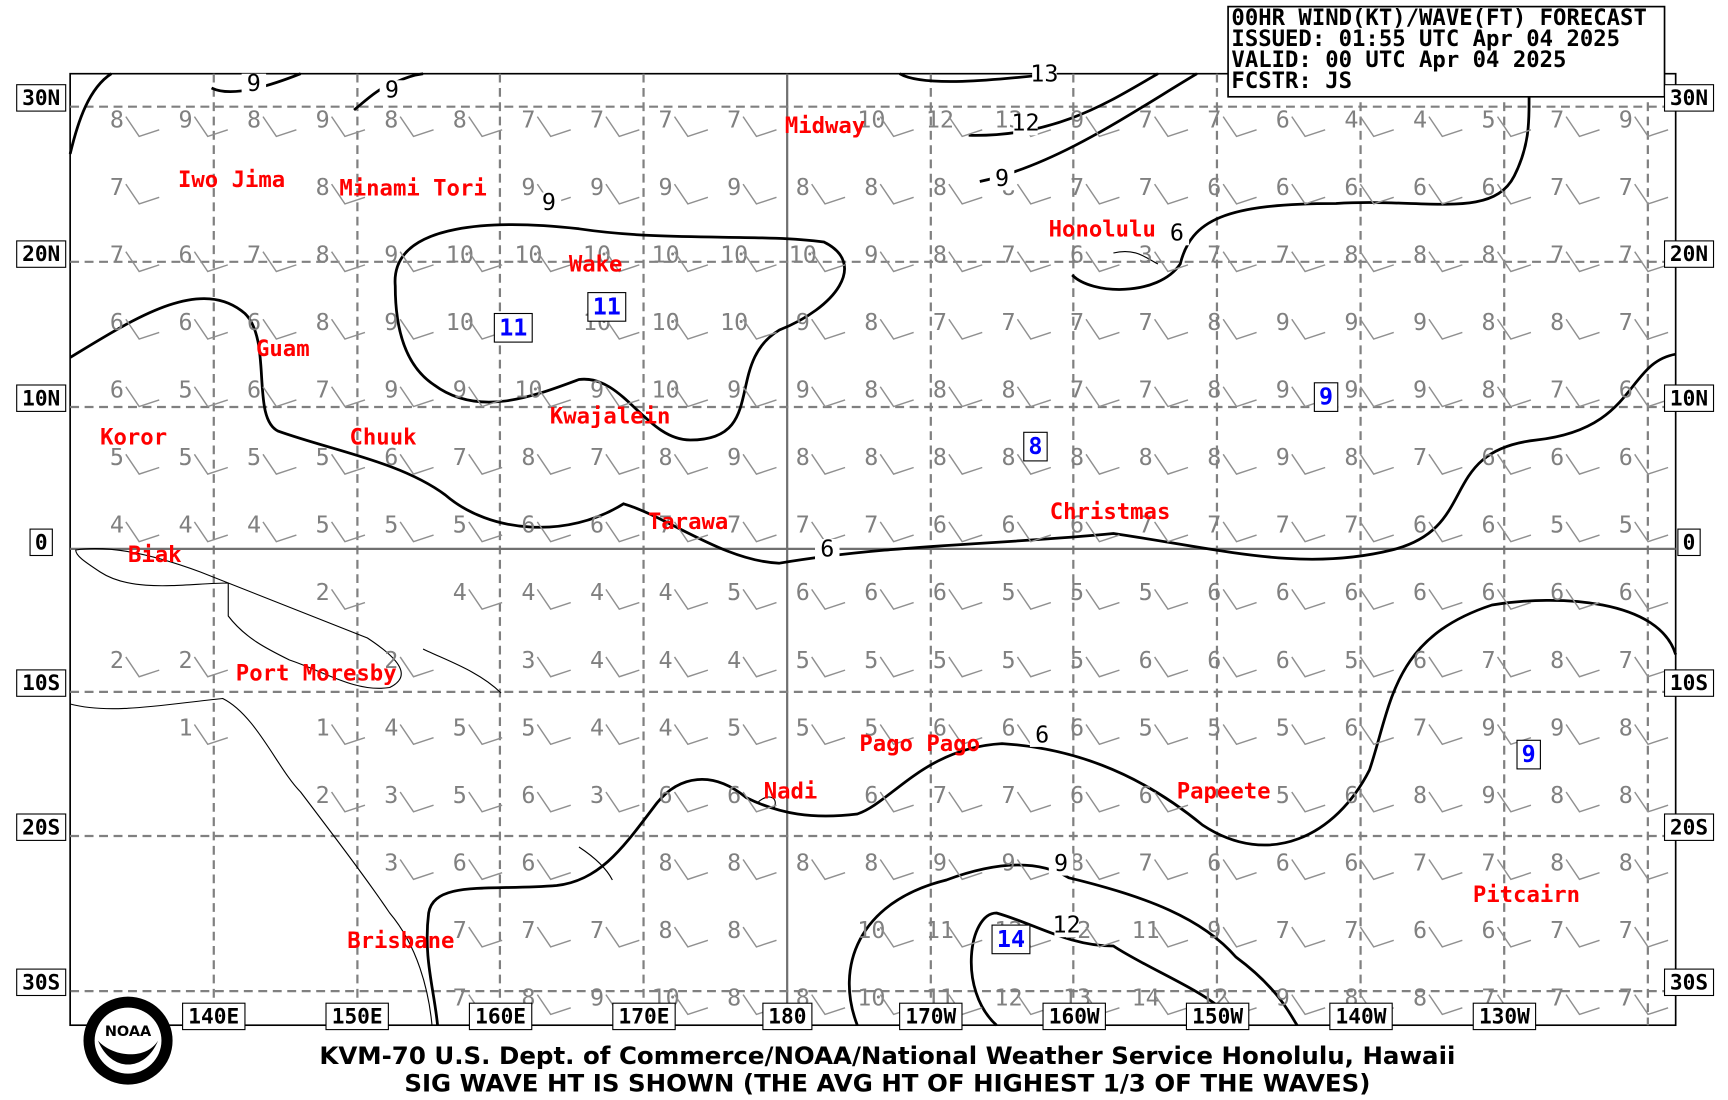 This screenshot has width=1728, height=1100. What do you see at coordinates (871, 998) in the screenshot?
I see `wave-height: 10` at bounding box center [871, 998].